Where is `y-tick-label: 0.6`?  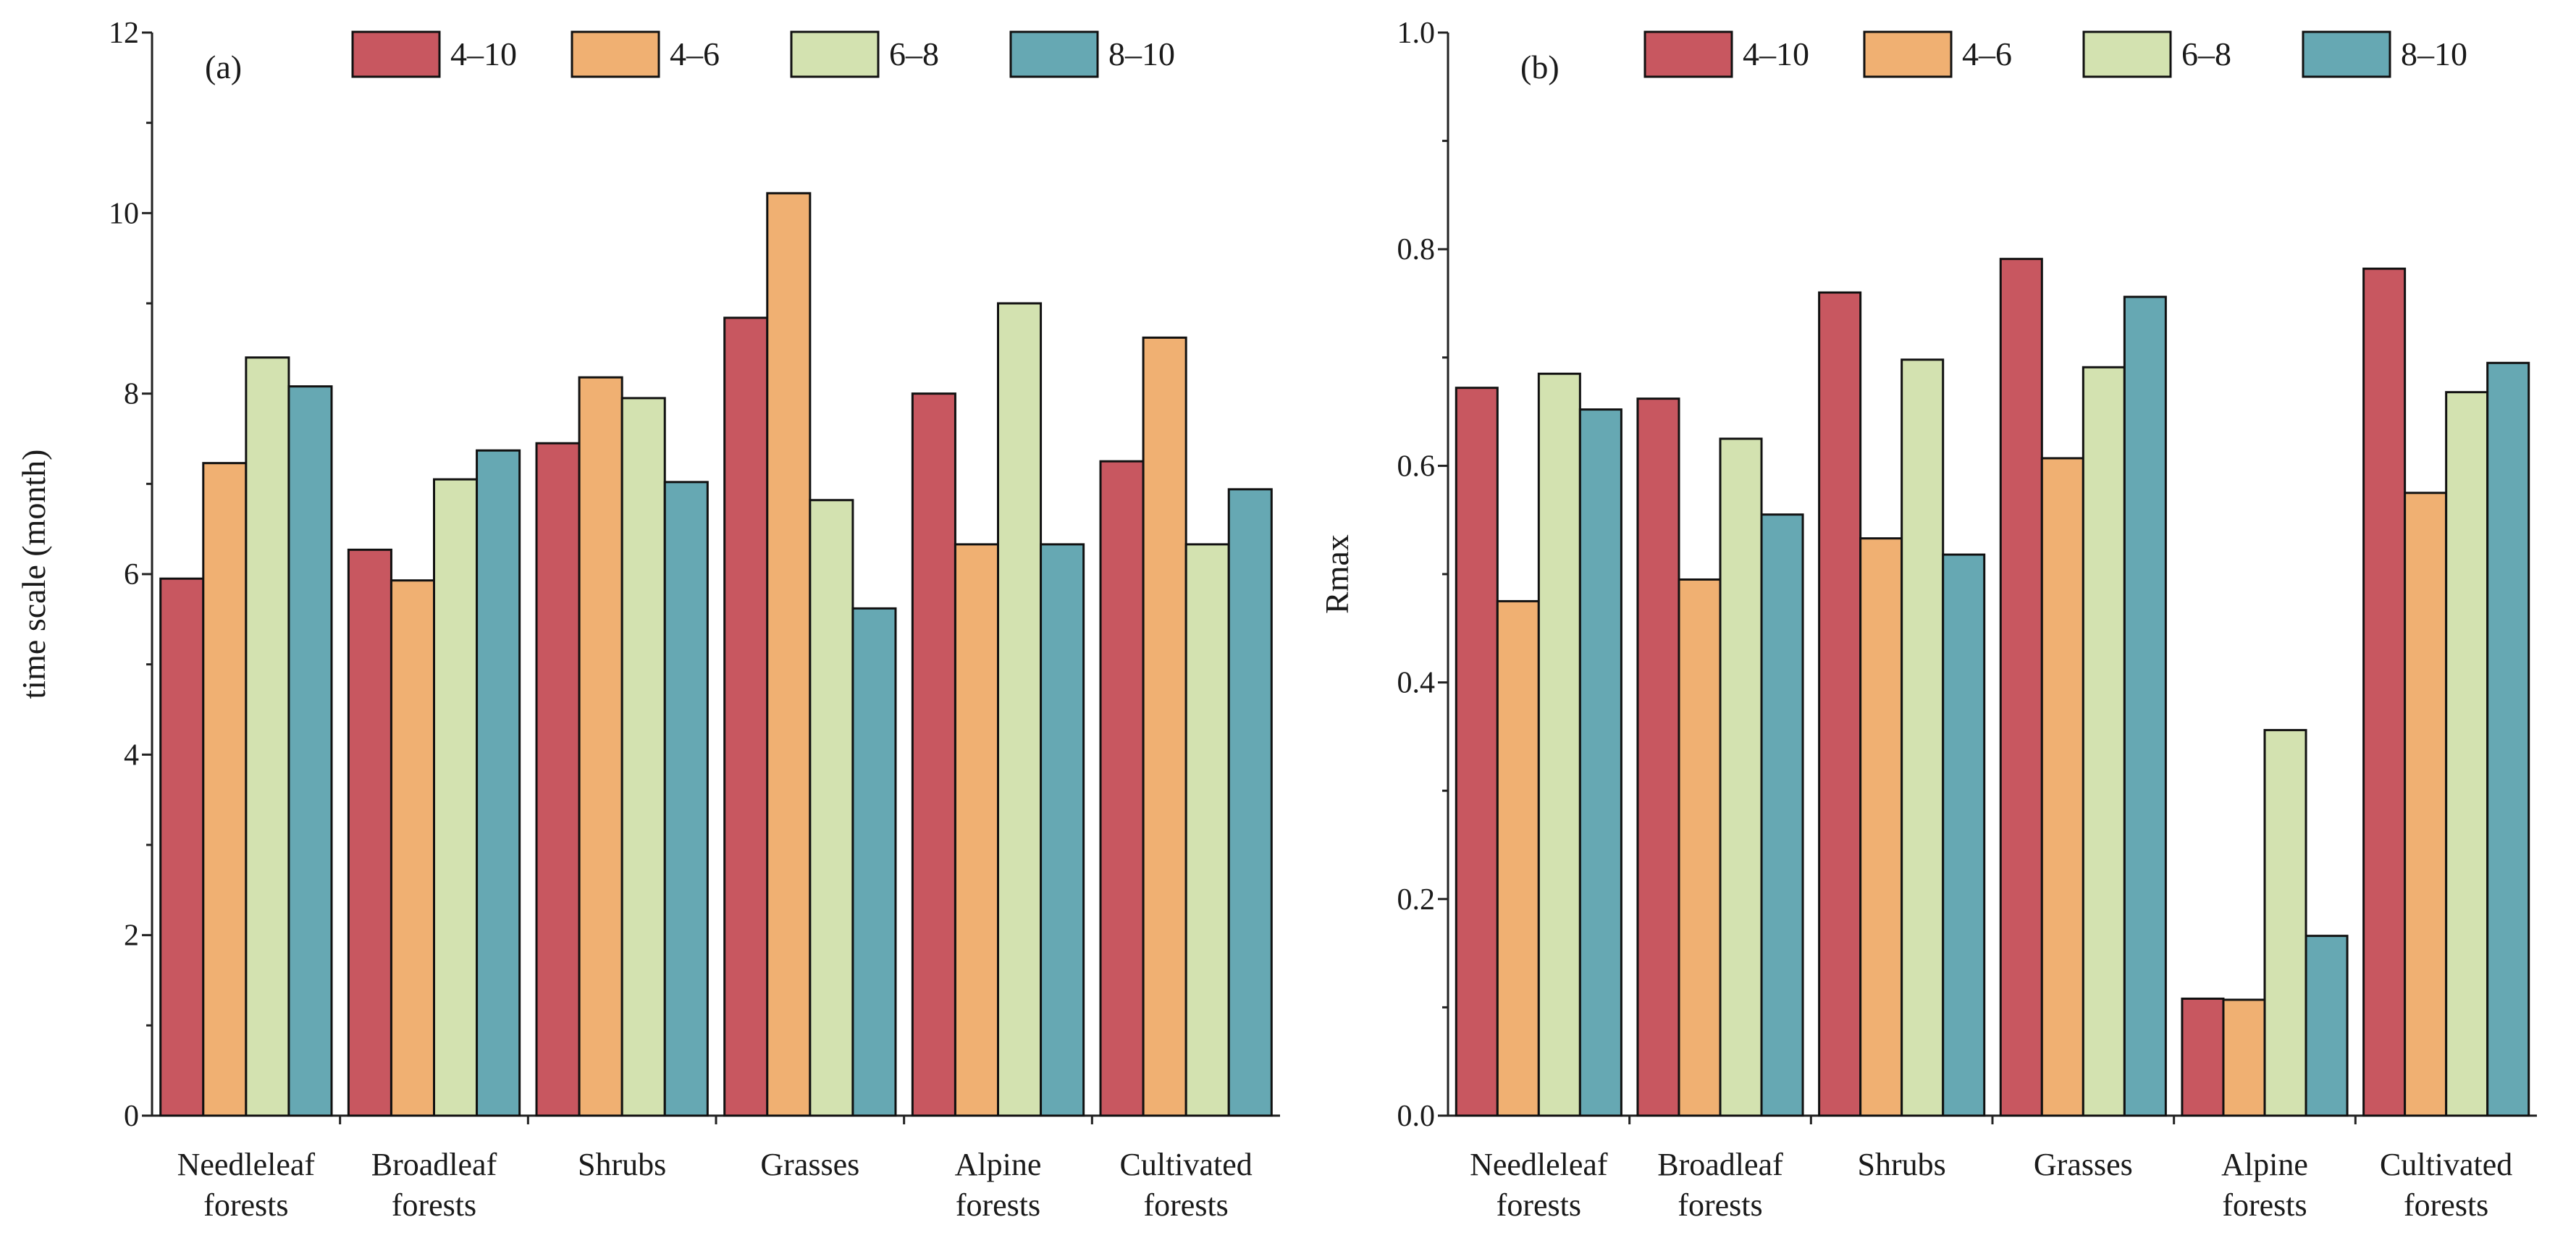
y-tick-label: 0.6 is located at coordinates (1416, 466).